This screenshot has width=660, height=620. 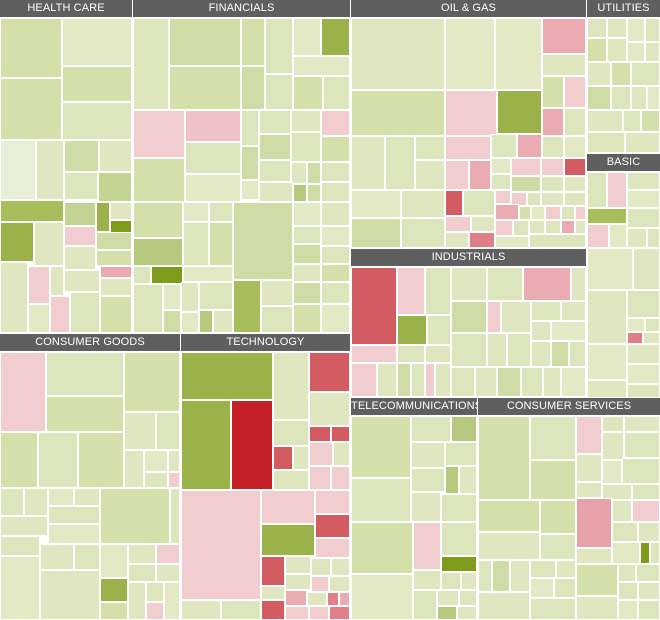 What do you see at coordinates (265, 342) in the screenshot?
I see `sector-header-technology: TECHNOLOGY` at bounding box center [265, 342].